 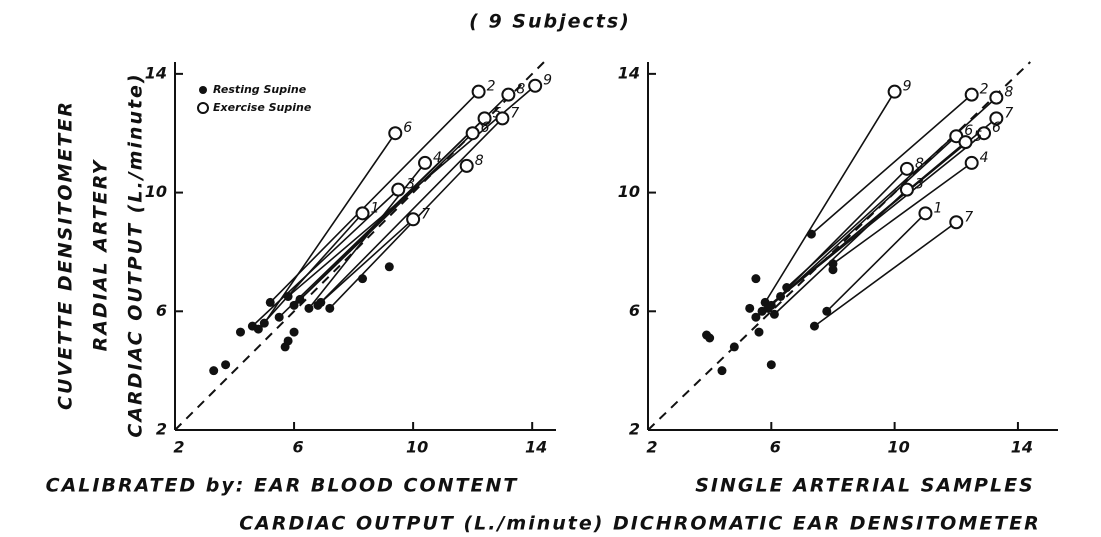 I want to click on point-label: 1, so click(x=375, y=208).